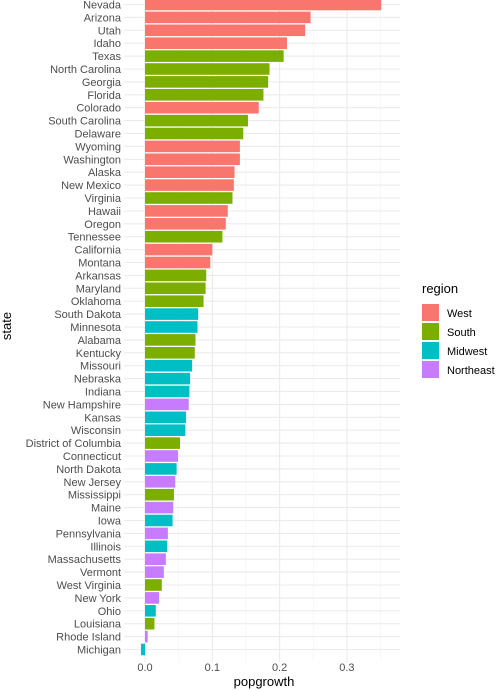 The width and height of the screenshot is (504, 691). Describe the element at coordinates (102, 83) in the screenshot. I see `y-tick-label: Georgia` at that location.